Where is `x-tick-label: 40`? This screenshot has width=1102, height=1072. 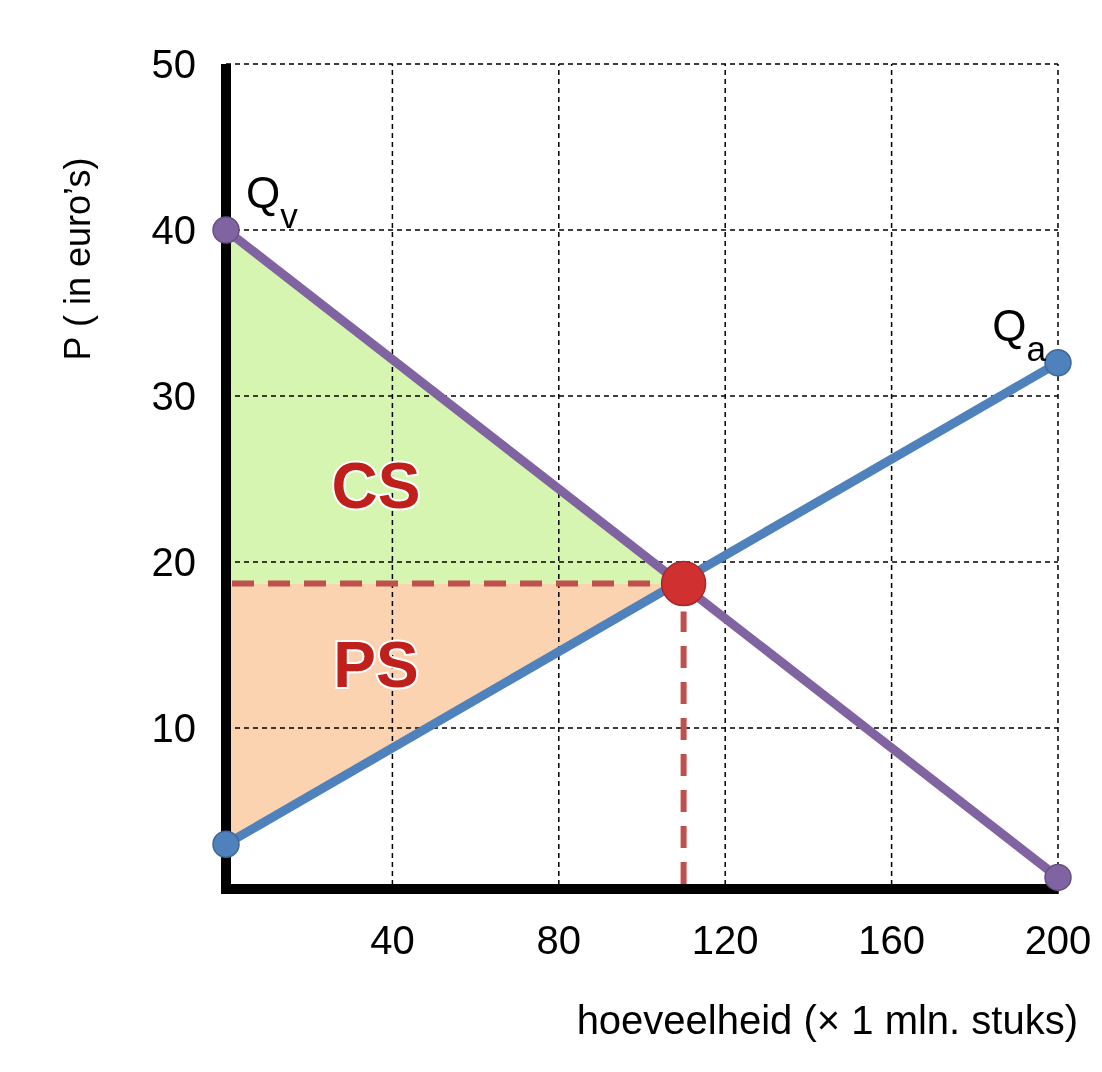
x-tick-label: 40 is located at coordinates (392, 940).